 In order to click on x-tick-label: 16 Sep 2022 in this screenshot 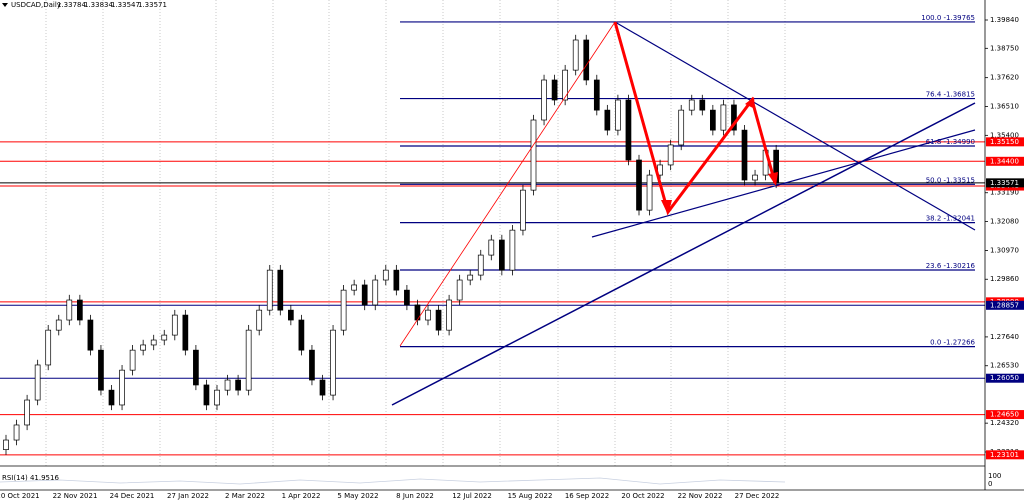, I will do `click(587, 496)`.